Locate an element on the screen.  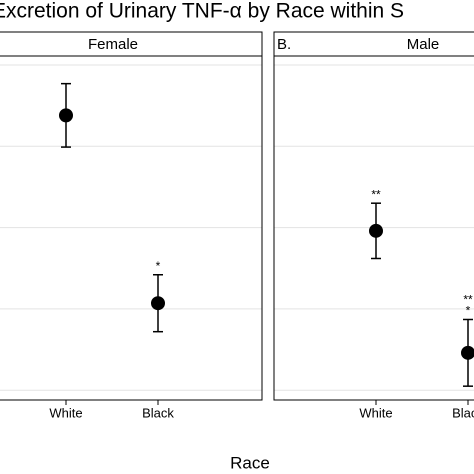
panel-title: Male is located at coordinates (423, 44).